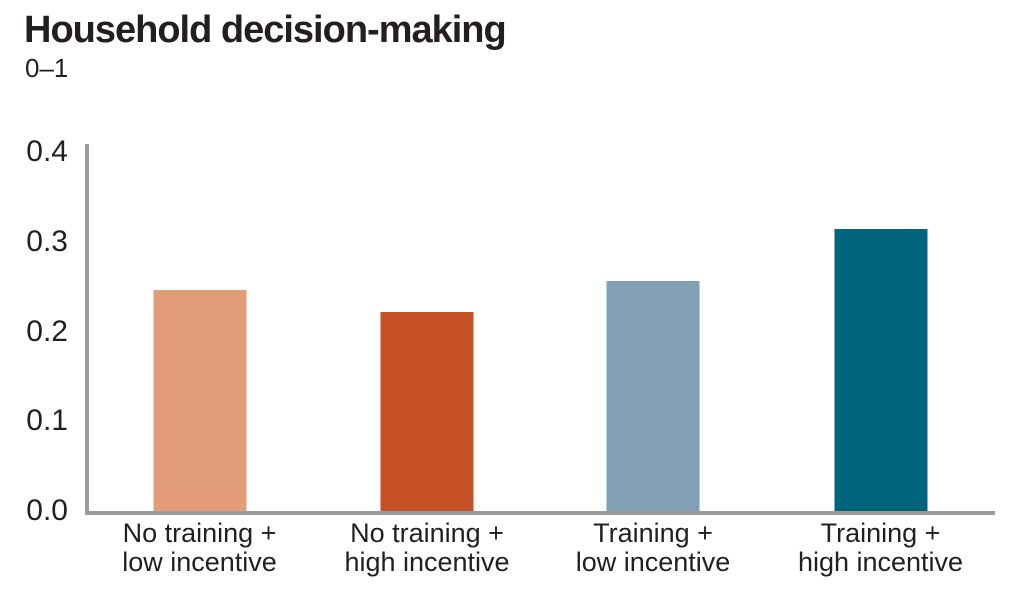 The width and height of the screenshot is (1016, 614). Describe the element at coordinates (427, 547) in the screenshot. I see `x-category-label: No training + high incentive` at that location.